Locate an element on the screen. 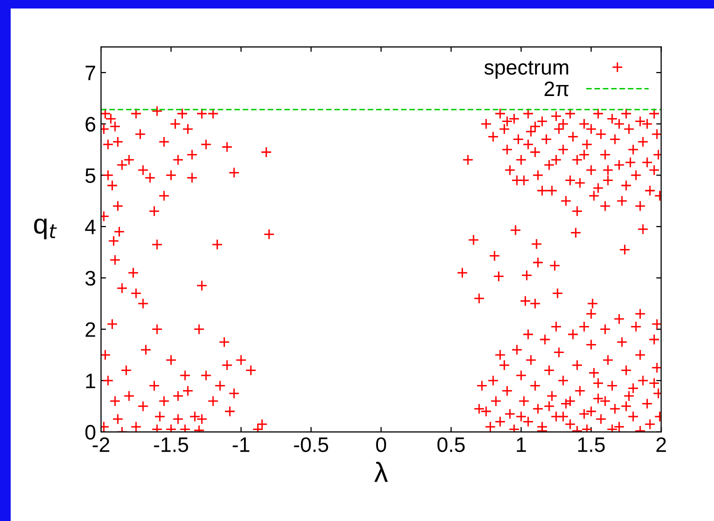  legend-label: spectrum is located at coordinates (526, 70).